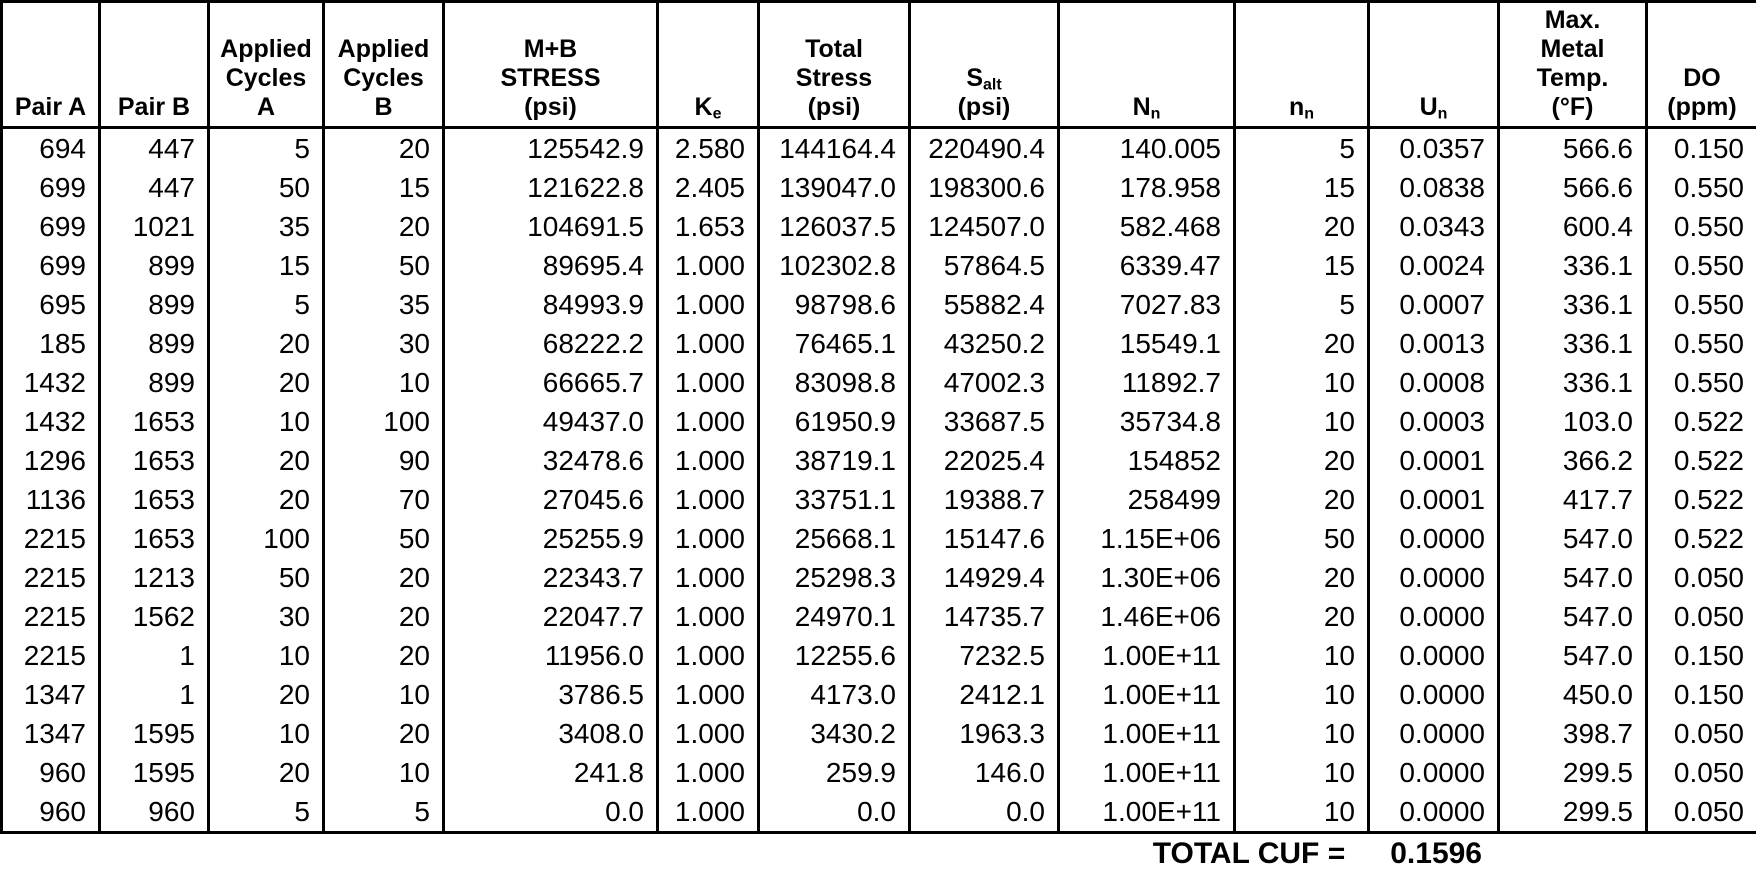 Image resolution: width=1756 pixels, height=878 pixels. What do you see at coordinates (1301, 265) in the screenshot?
I see `cell-nn-applied: 15` at bounding box center [1301, 265].